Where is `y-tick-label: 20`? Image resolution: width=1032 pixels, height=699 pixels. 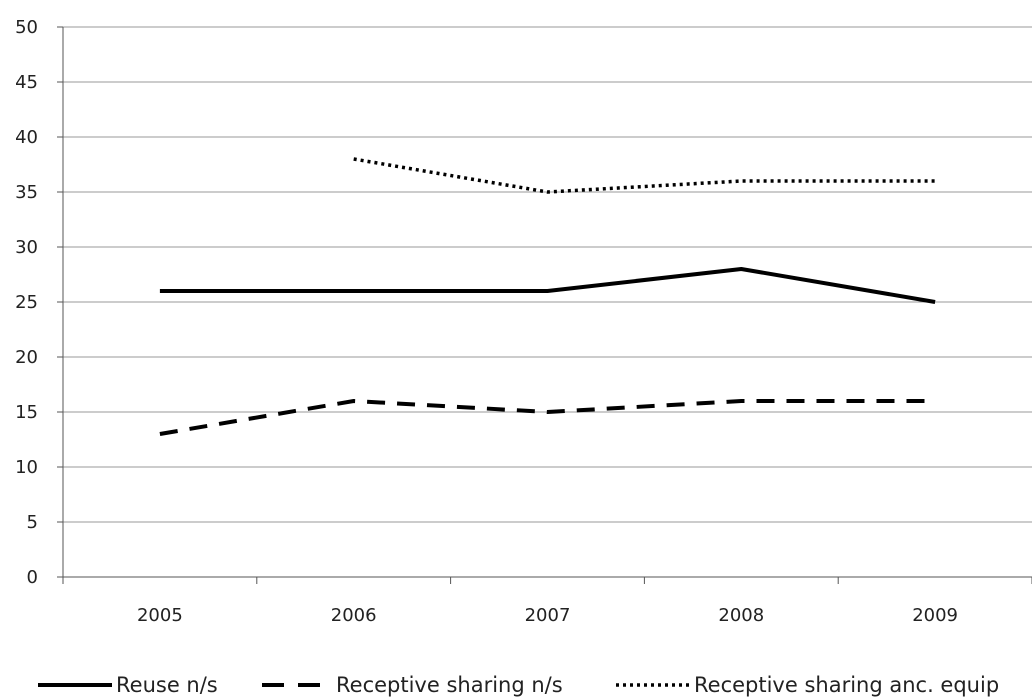 y-tick-label: 20 is located at coordinates (26, 357).